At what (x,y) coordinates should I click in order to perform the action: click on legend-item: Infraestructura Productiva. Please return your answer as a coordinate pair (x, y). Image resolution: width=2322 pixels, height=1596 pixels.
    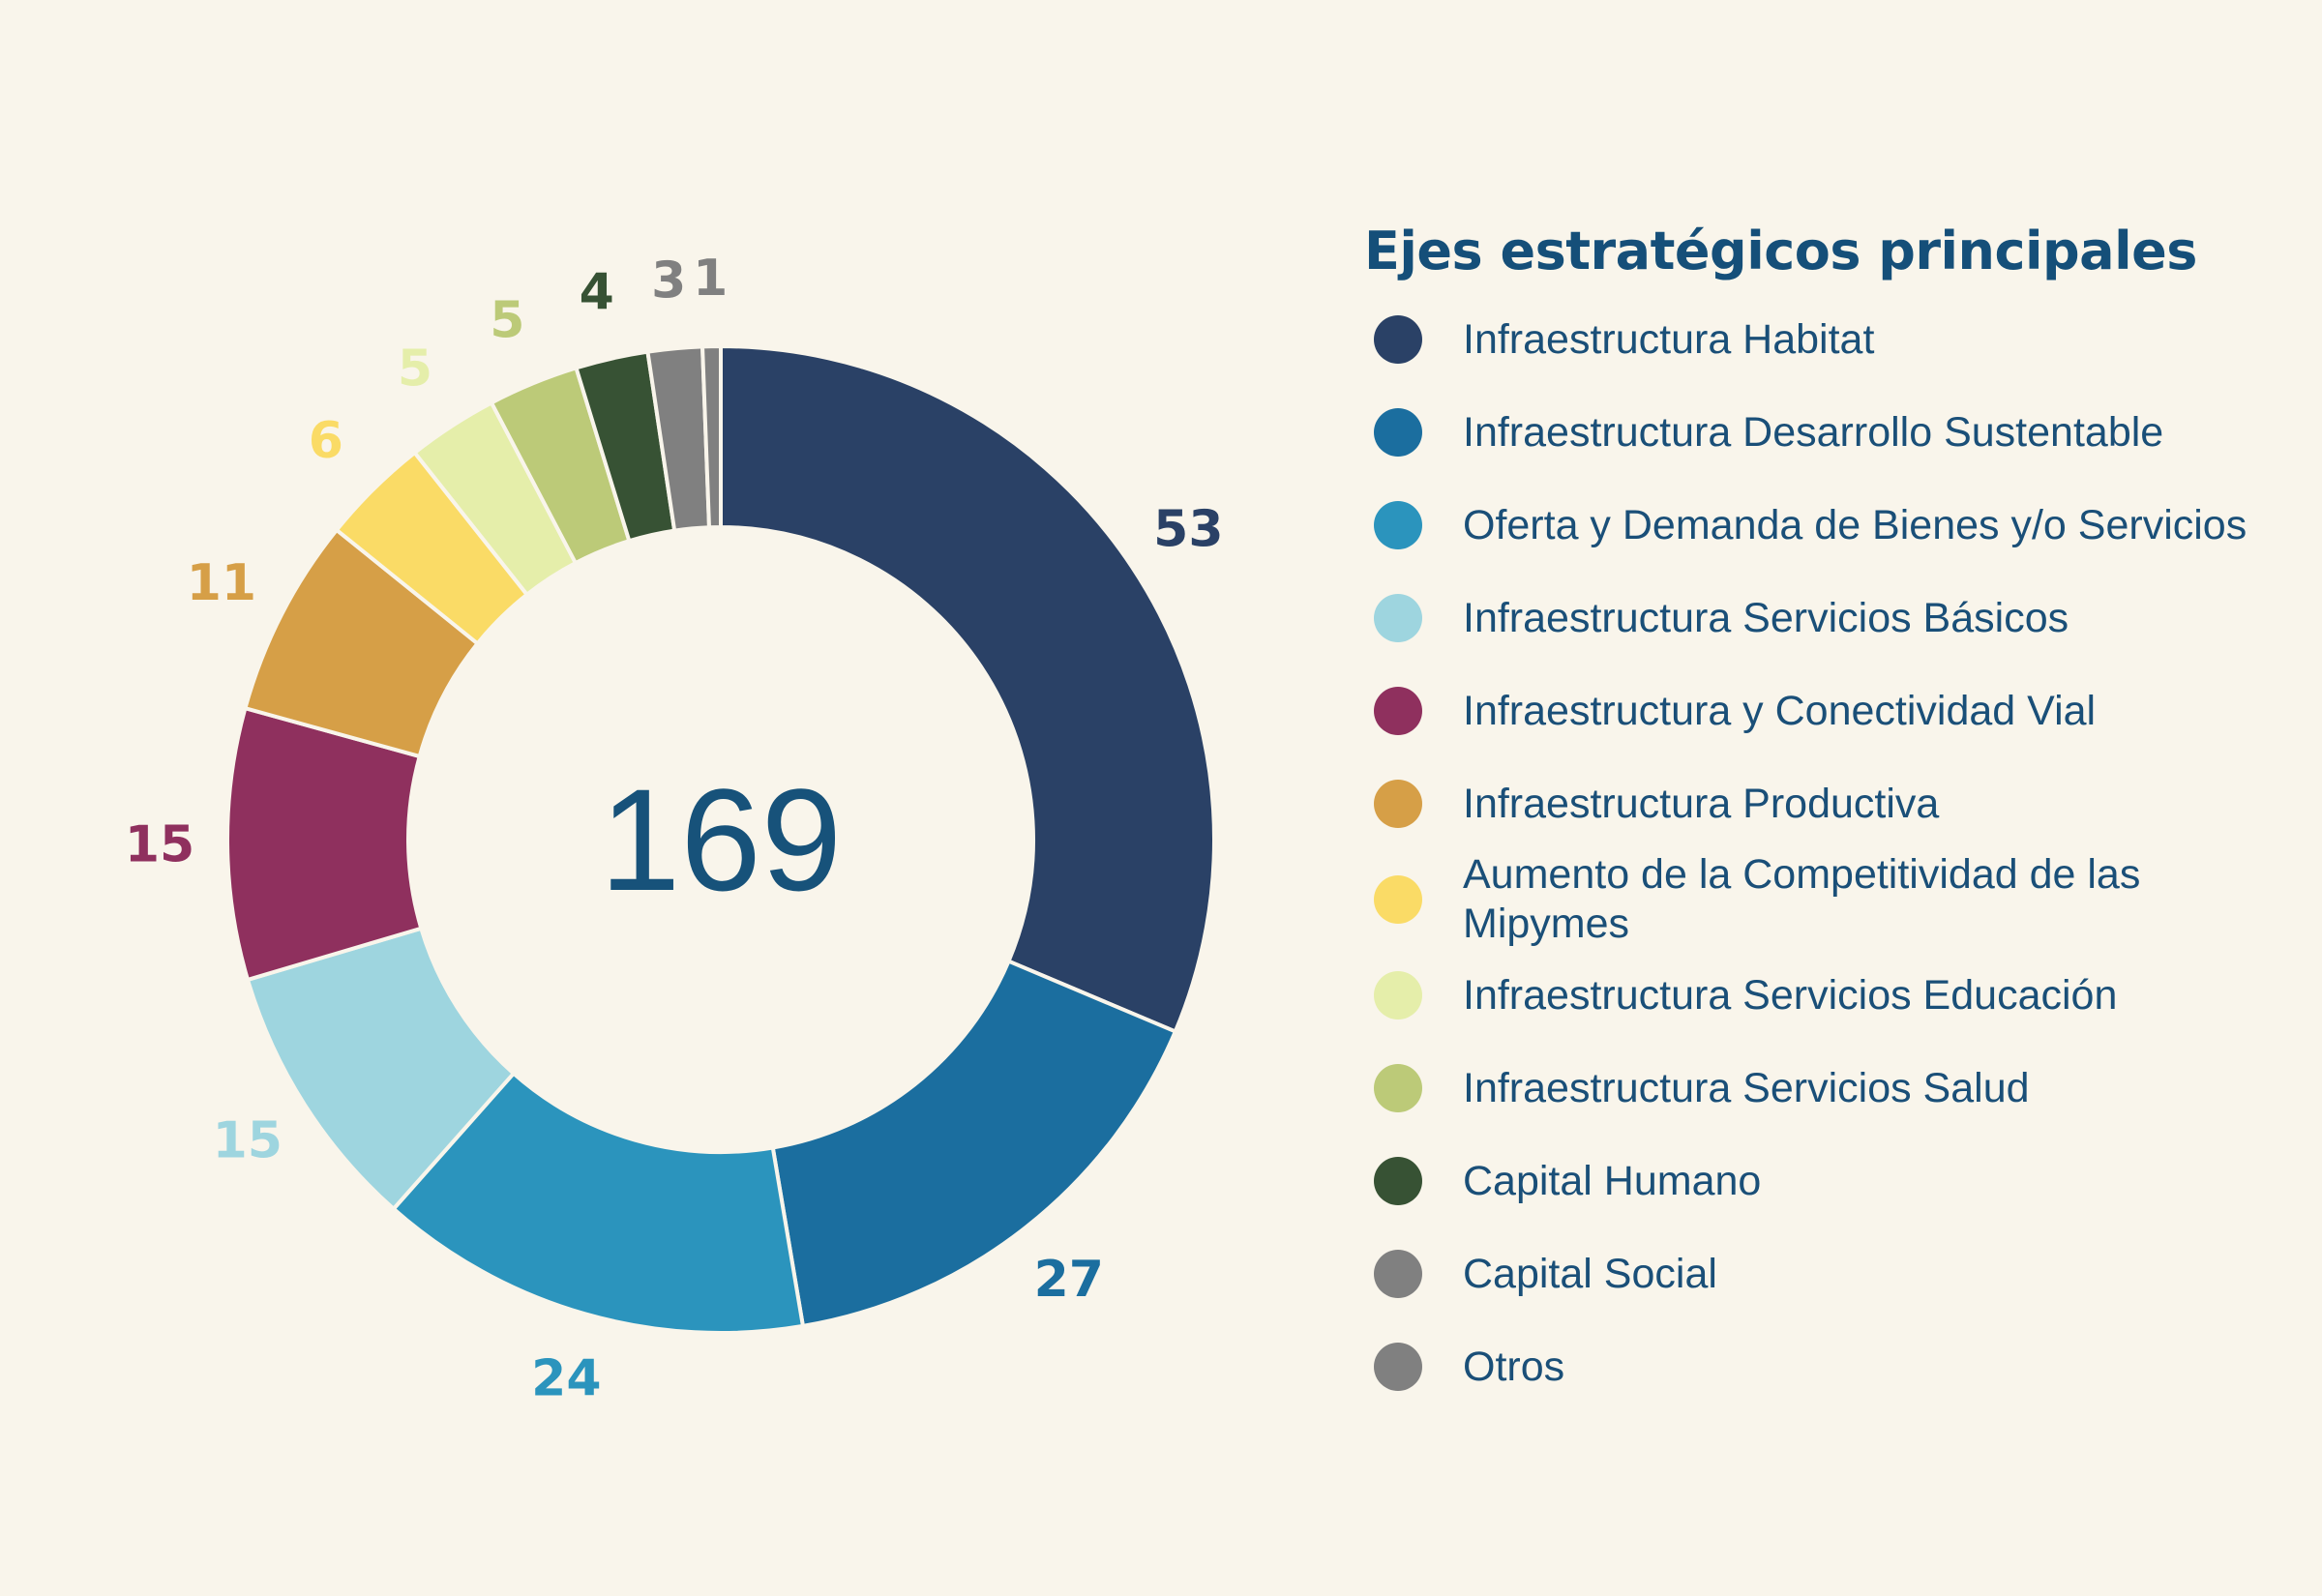
    Looking at the image, I should click on (1828, 803).